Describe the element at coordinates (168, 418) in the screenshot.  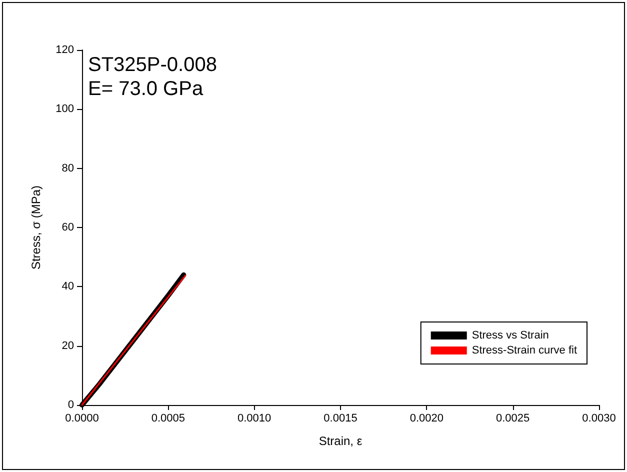
I see `x-tick-label: 0.0005` at that location.